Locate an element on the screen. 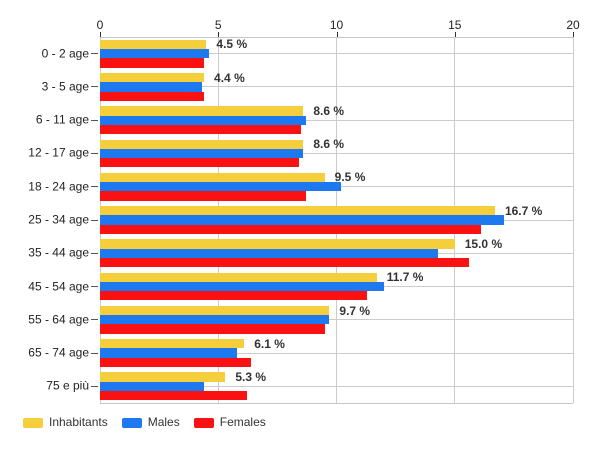  x-tick-label: 0 is located at coordinates (100, 25).